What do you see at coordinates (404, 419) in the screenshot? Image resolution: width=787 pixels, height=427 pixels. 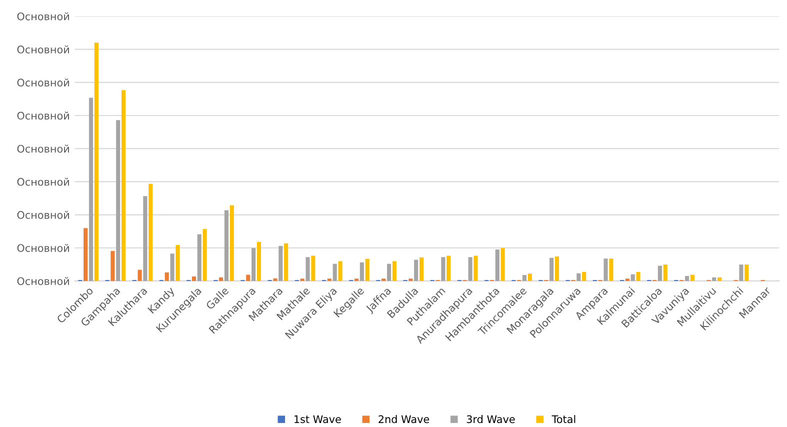 I see `legend-label: 2nd Wave` at bounding box center [404, 419].